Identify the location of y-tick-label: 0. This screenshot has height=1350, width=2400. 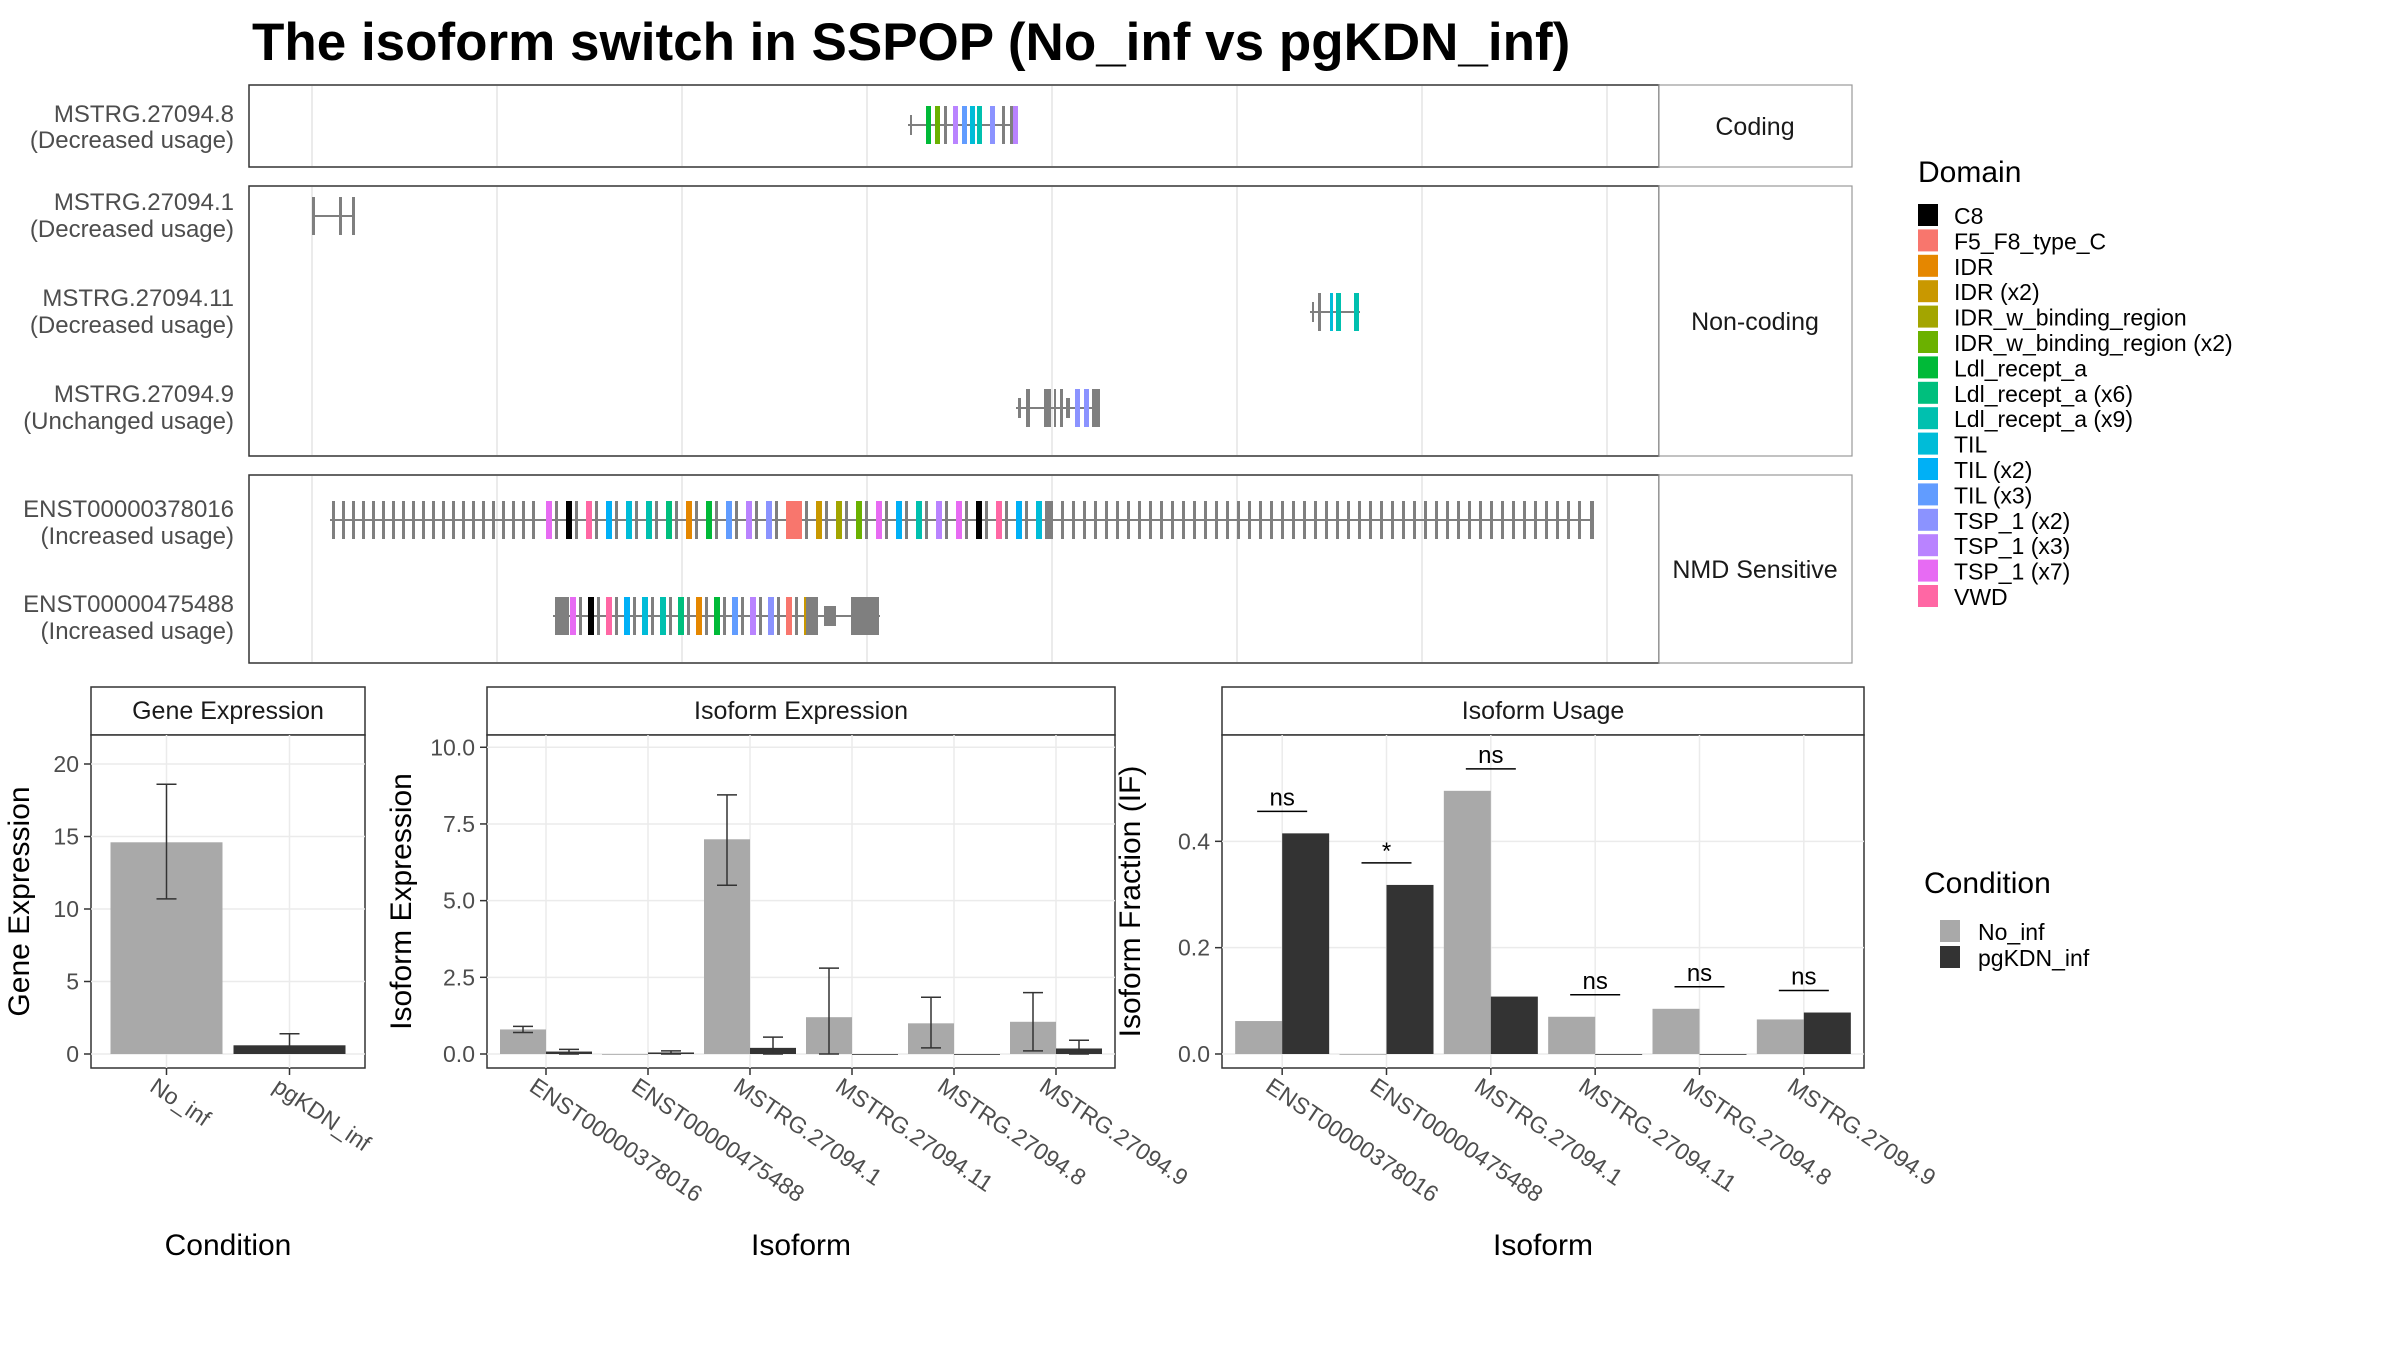
(72, 1054).